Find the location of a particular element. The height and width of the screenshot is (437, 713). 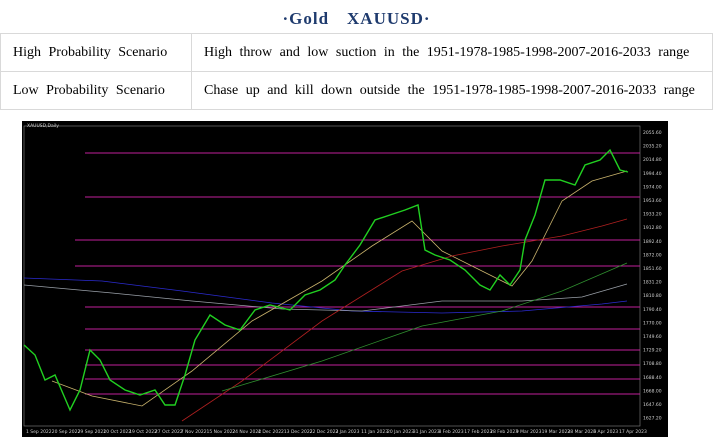

y-label: 2014.80 is located at coordinates (652, 160).